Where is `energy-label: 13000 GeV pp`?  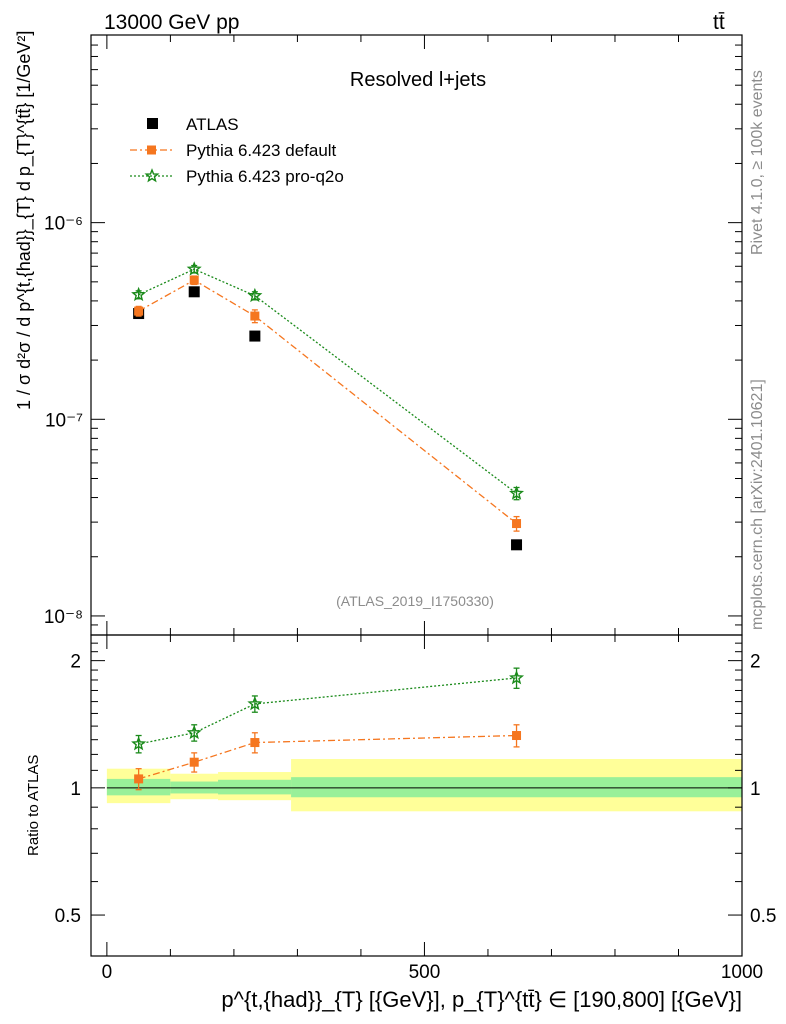 energy-label: 13000 GeV pp is located at coordinates (171, 22).